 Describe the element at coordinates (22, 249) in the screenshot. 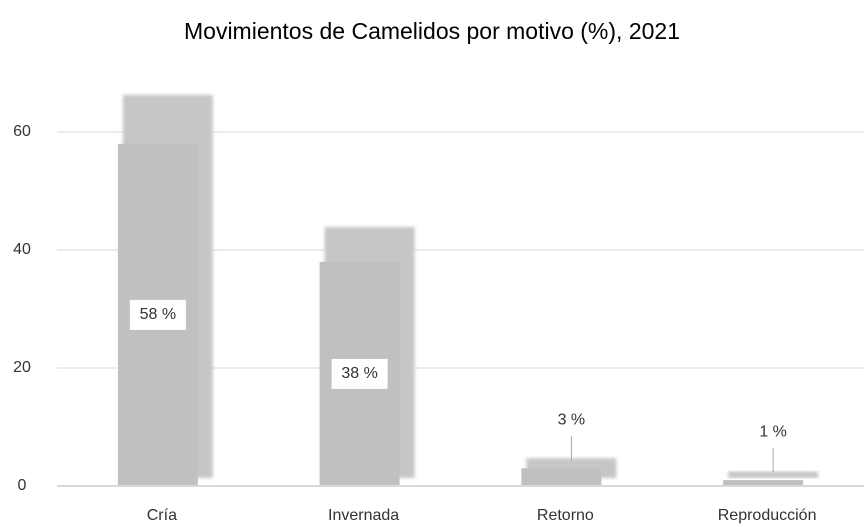

I see `y-tick-label: 40` at that location.